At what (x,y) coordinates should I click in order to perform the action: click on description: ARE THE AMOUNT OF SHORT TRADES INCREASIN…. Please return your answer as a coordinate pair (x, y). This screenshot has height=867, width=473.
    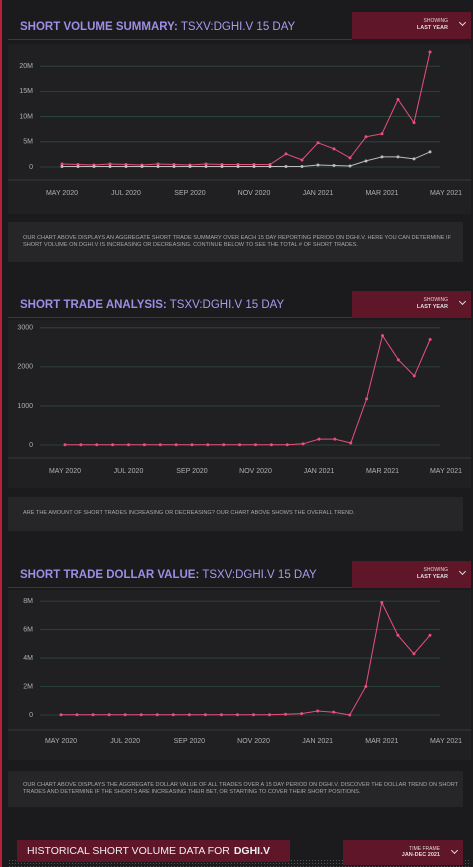
    Looking at the image, I should click on (235, 514).